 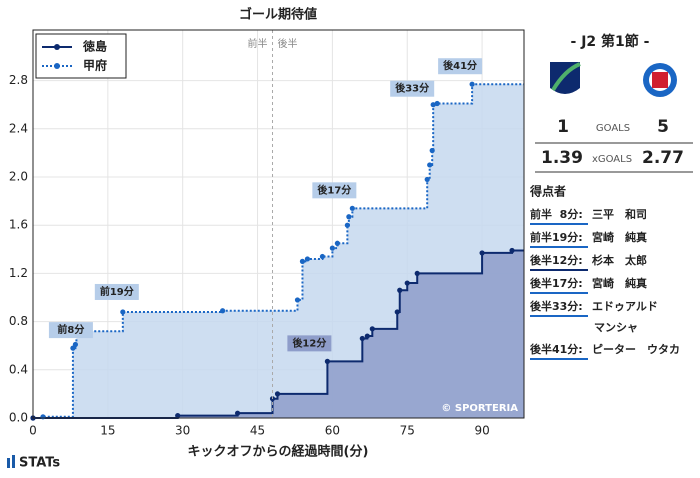 What do you see at coordinates (95, 65) in the screenshot?
I see `legend-label: 甲府` at bounding box center [95, 65].